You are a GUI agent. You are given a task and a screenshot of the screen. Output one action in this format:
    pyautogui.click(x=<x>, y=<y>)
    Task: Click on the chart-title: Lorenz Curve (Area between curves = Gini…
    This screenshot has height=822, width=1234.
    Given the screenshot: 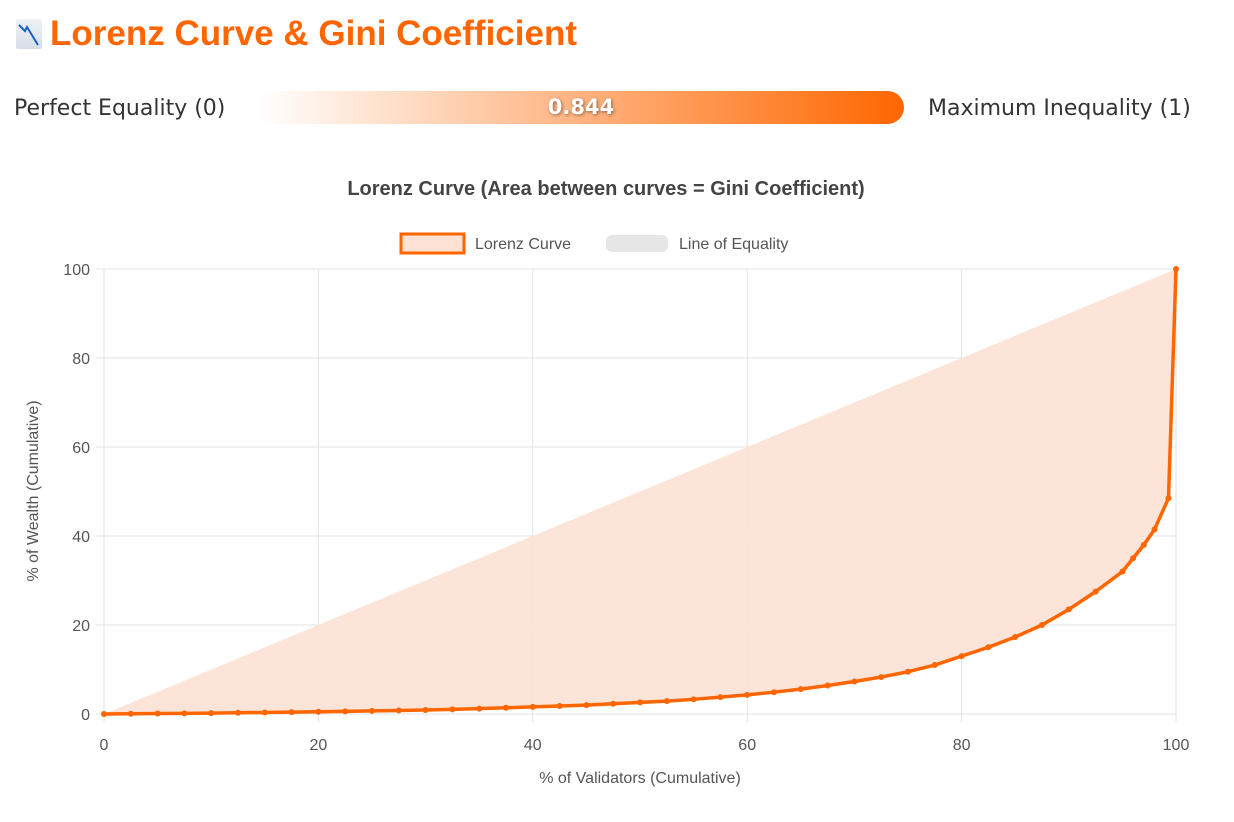 What is the action you would take?
    pyautogui.click(x=605, y=189)
    